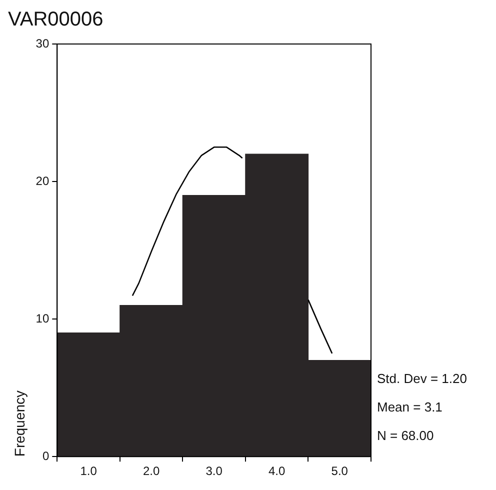 This screenshot has height=490, width=496. I want to click on text: Mean = 3.1, so click(409, 407).